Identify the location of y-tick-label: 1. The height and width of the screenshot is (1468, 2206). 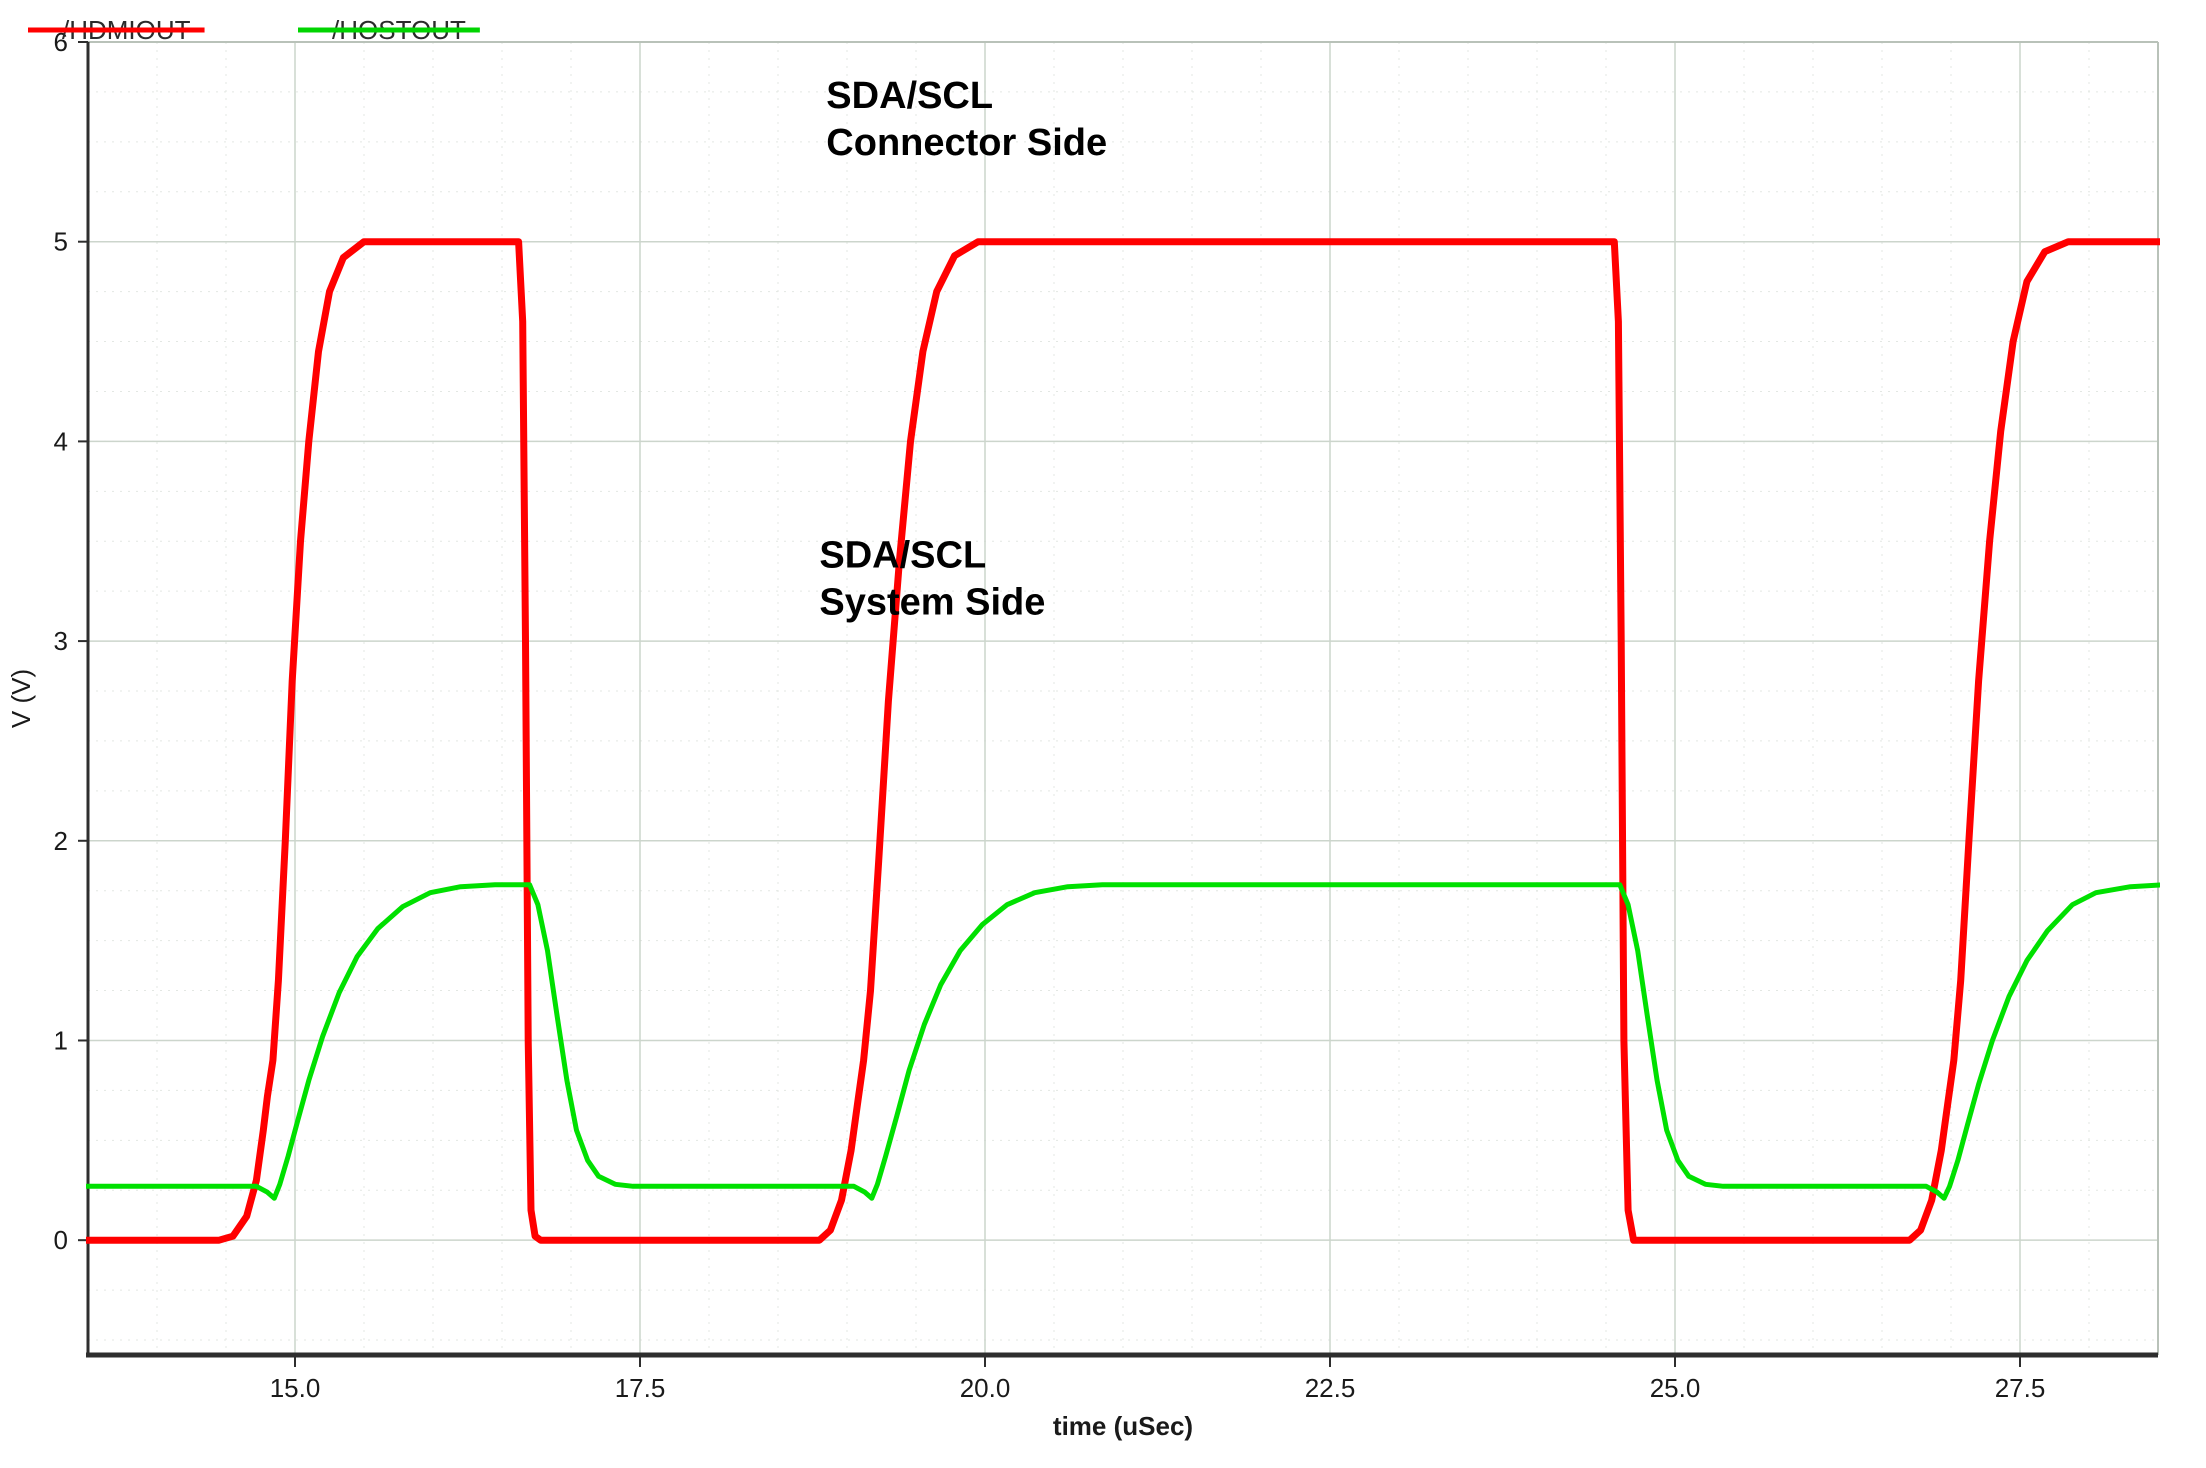
(61, 1040).